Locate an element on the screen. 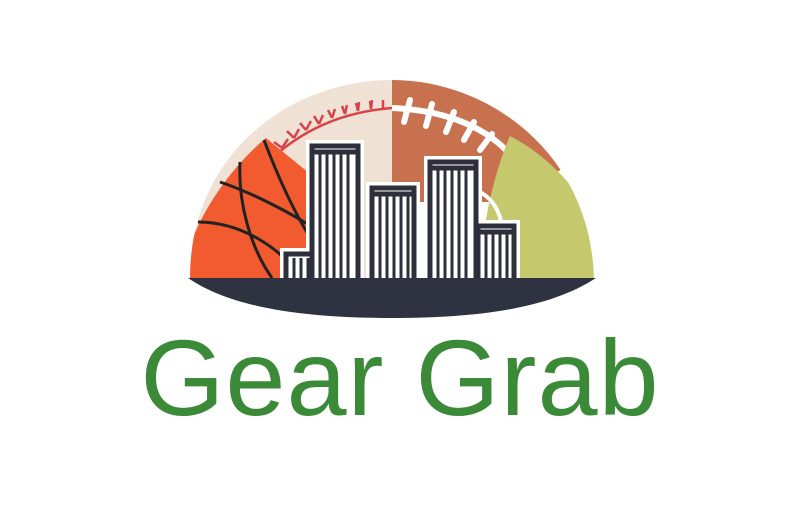 This screenshot has height=509, width=800. city-skyline-icon is located at coordinates (400, 214).